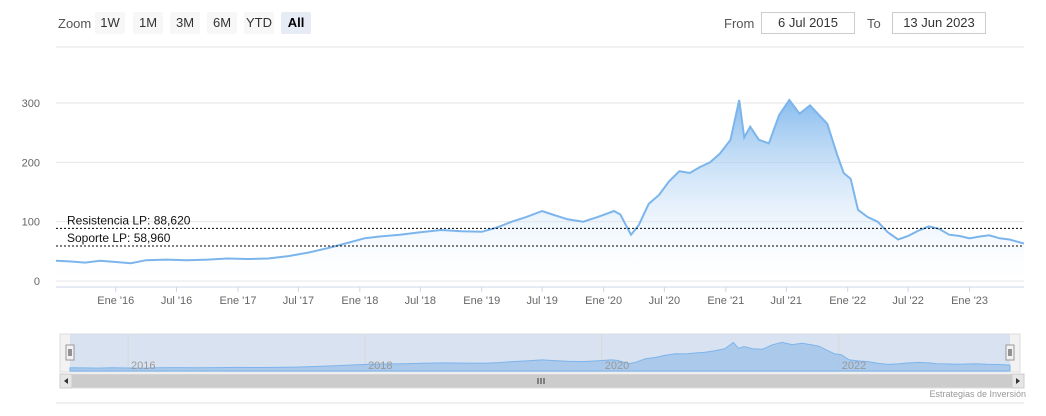  What do you see at coordinates (31, 104) in the screenshot?
I see `y-tick-label: 300` at bounding box center [31, 104].